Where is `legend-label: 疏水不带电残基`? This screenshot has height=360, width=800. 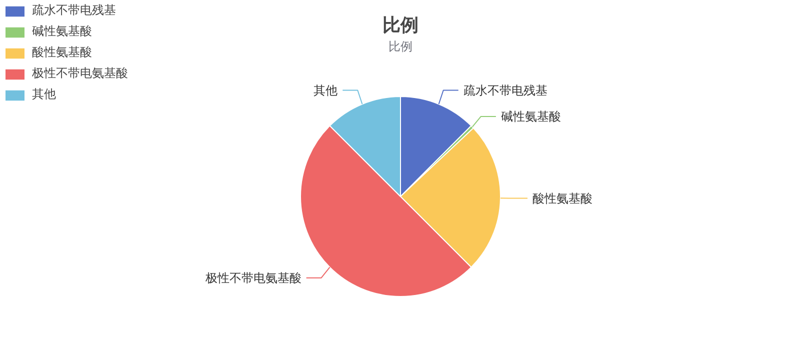 legend-label: 疏水不带电残基 is located at coordinates (74, 10).